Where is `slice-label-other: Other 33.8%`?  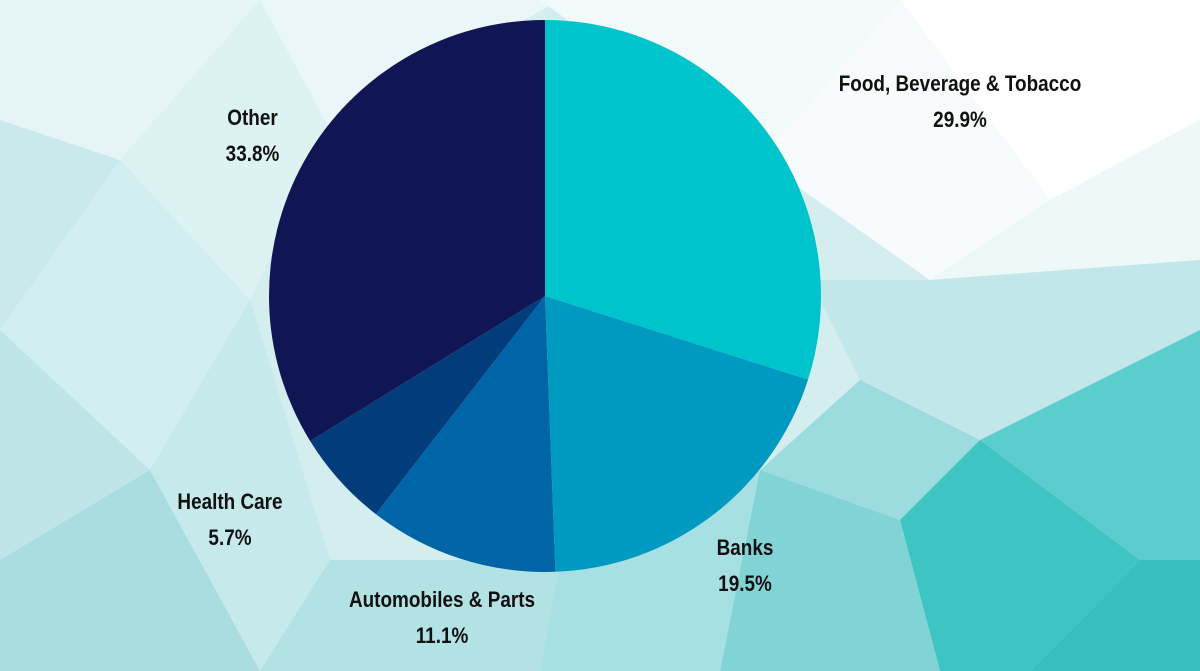 slice-label-other: Other 33.8% is located at coordinates (252, 136).